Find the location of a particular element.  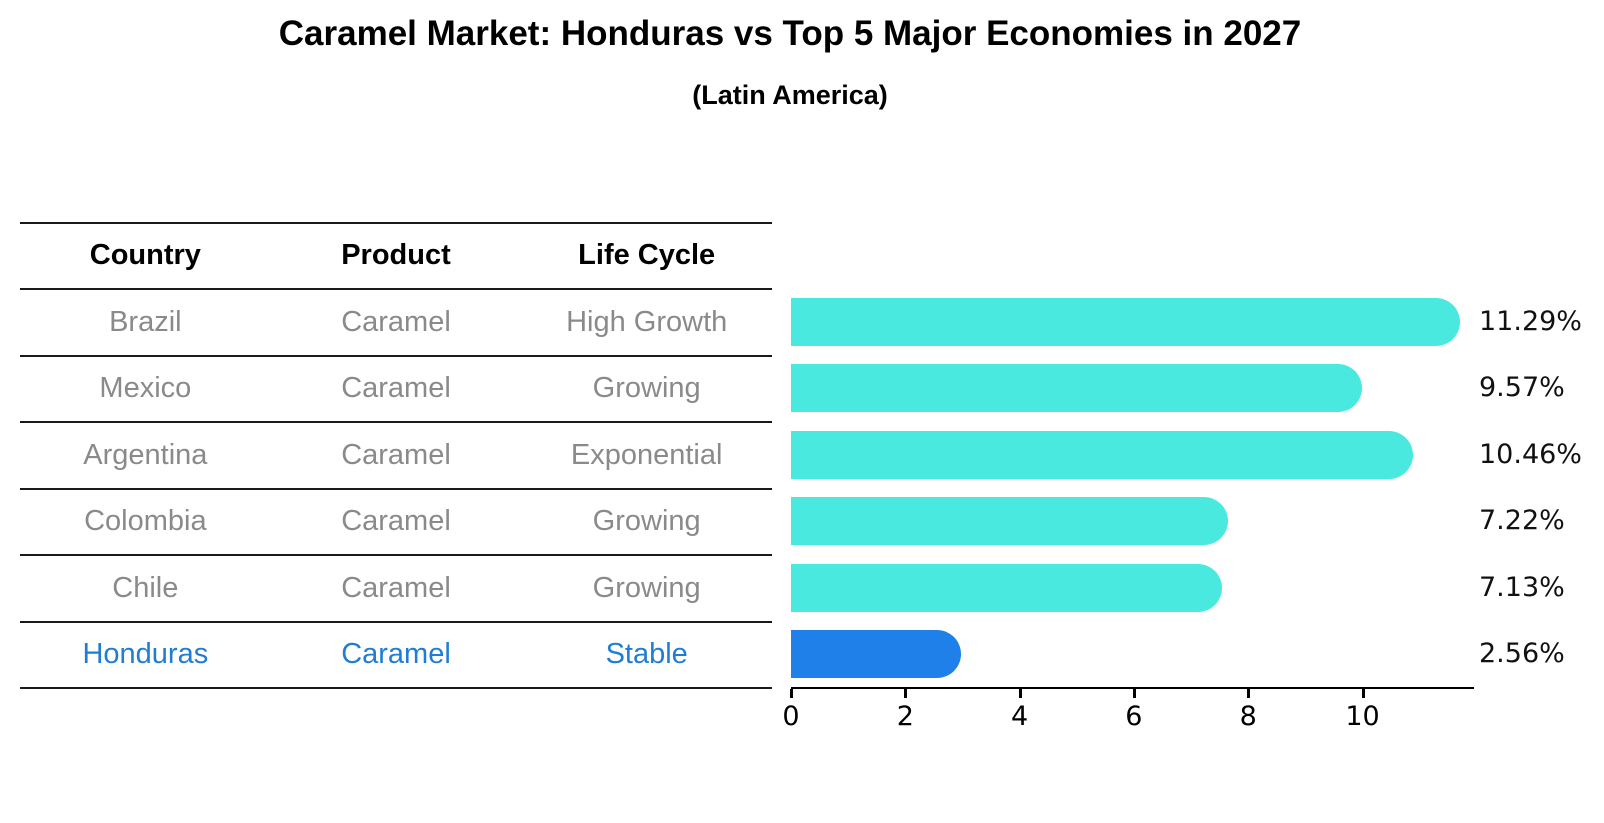

x-axis-tick-label: 6 is located at coordinates (1134, 716).